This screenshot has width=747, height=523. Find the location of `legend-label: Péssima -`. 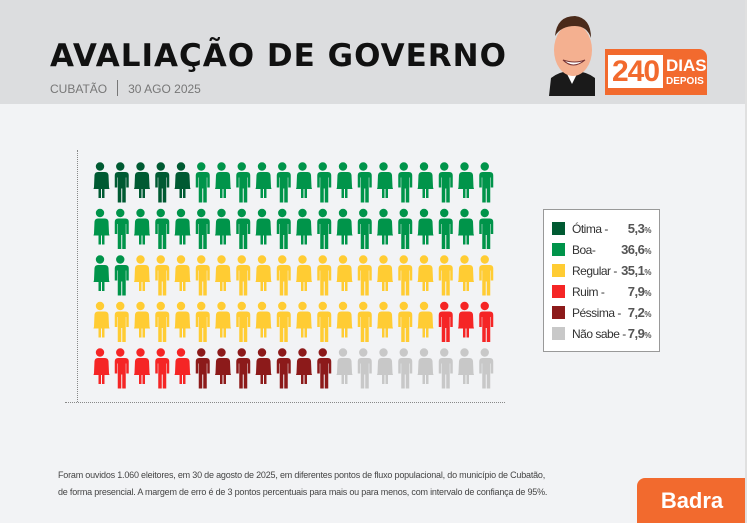

legend-label: Péssima - is located at coordinates (596, 312).